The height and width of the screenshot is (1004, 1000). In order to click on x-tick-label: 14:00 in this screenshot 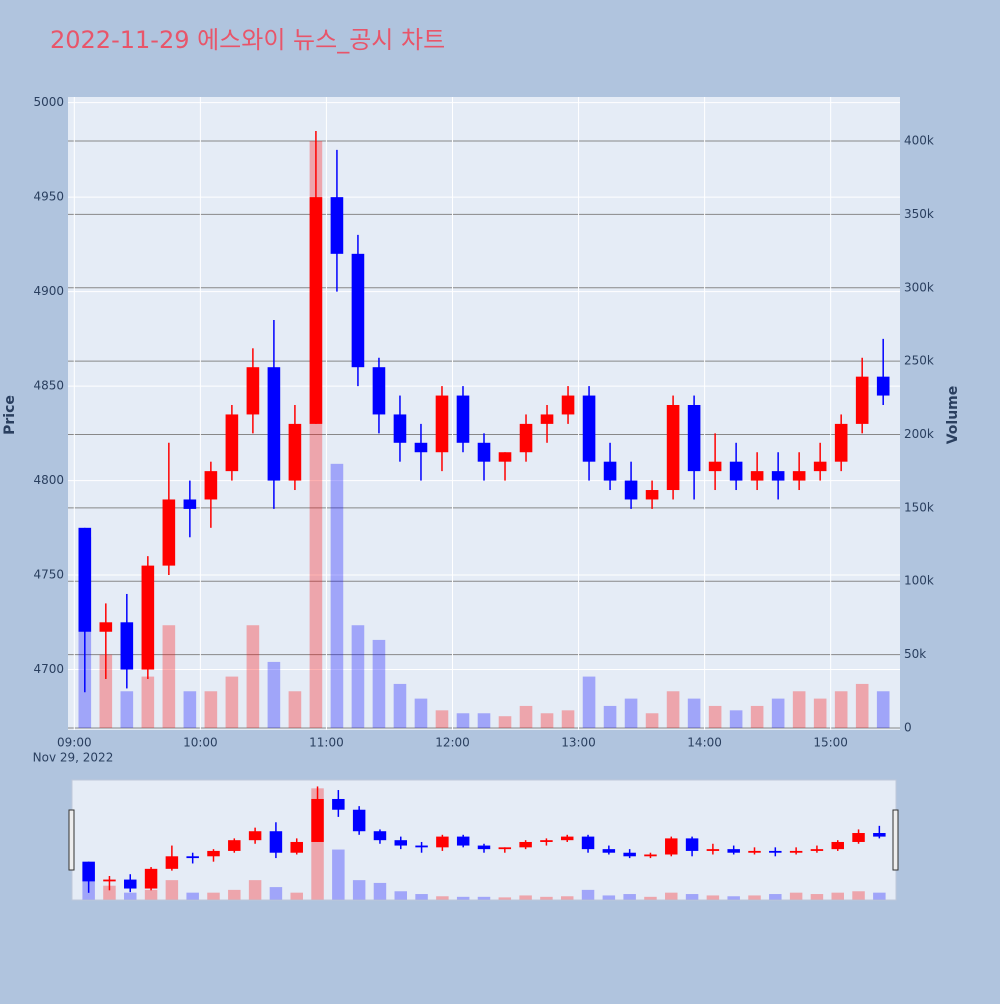, I will do `click(704, 743)`.